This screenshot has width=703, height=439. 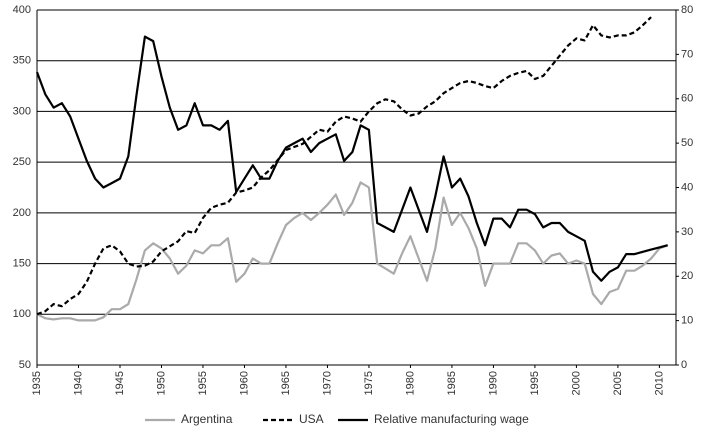 I want to click on y2-tick-label: 40, so click(x=687, y=187).